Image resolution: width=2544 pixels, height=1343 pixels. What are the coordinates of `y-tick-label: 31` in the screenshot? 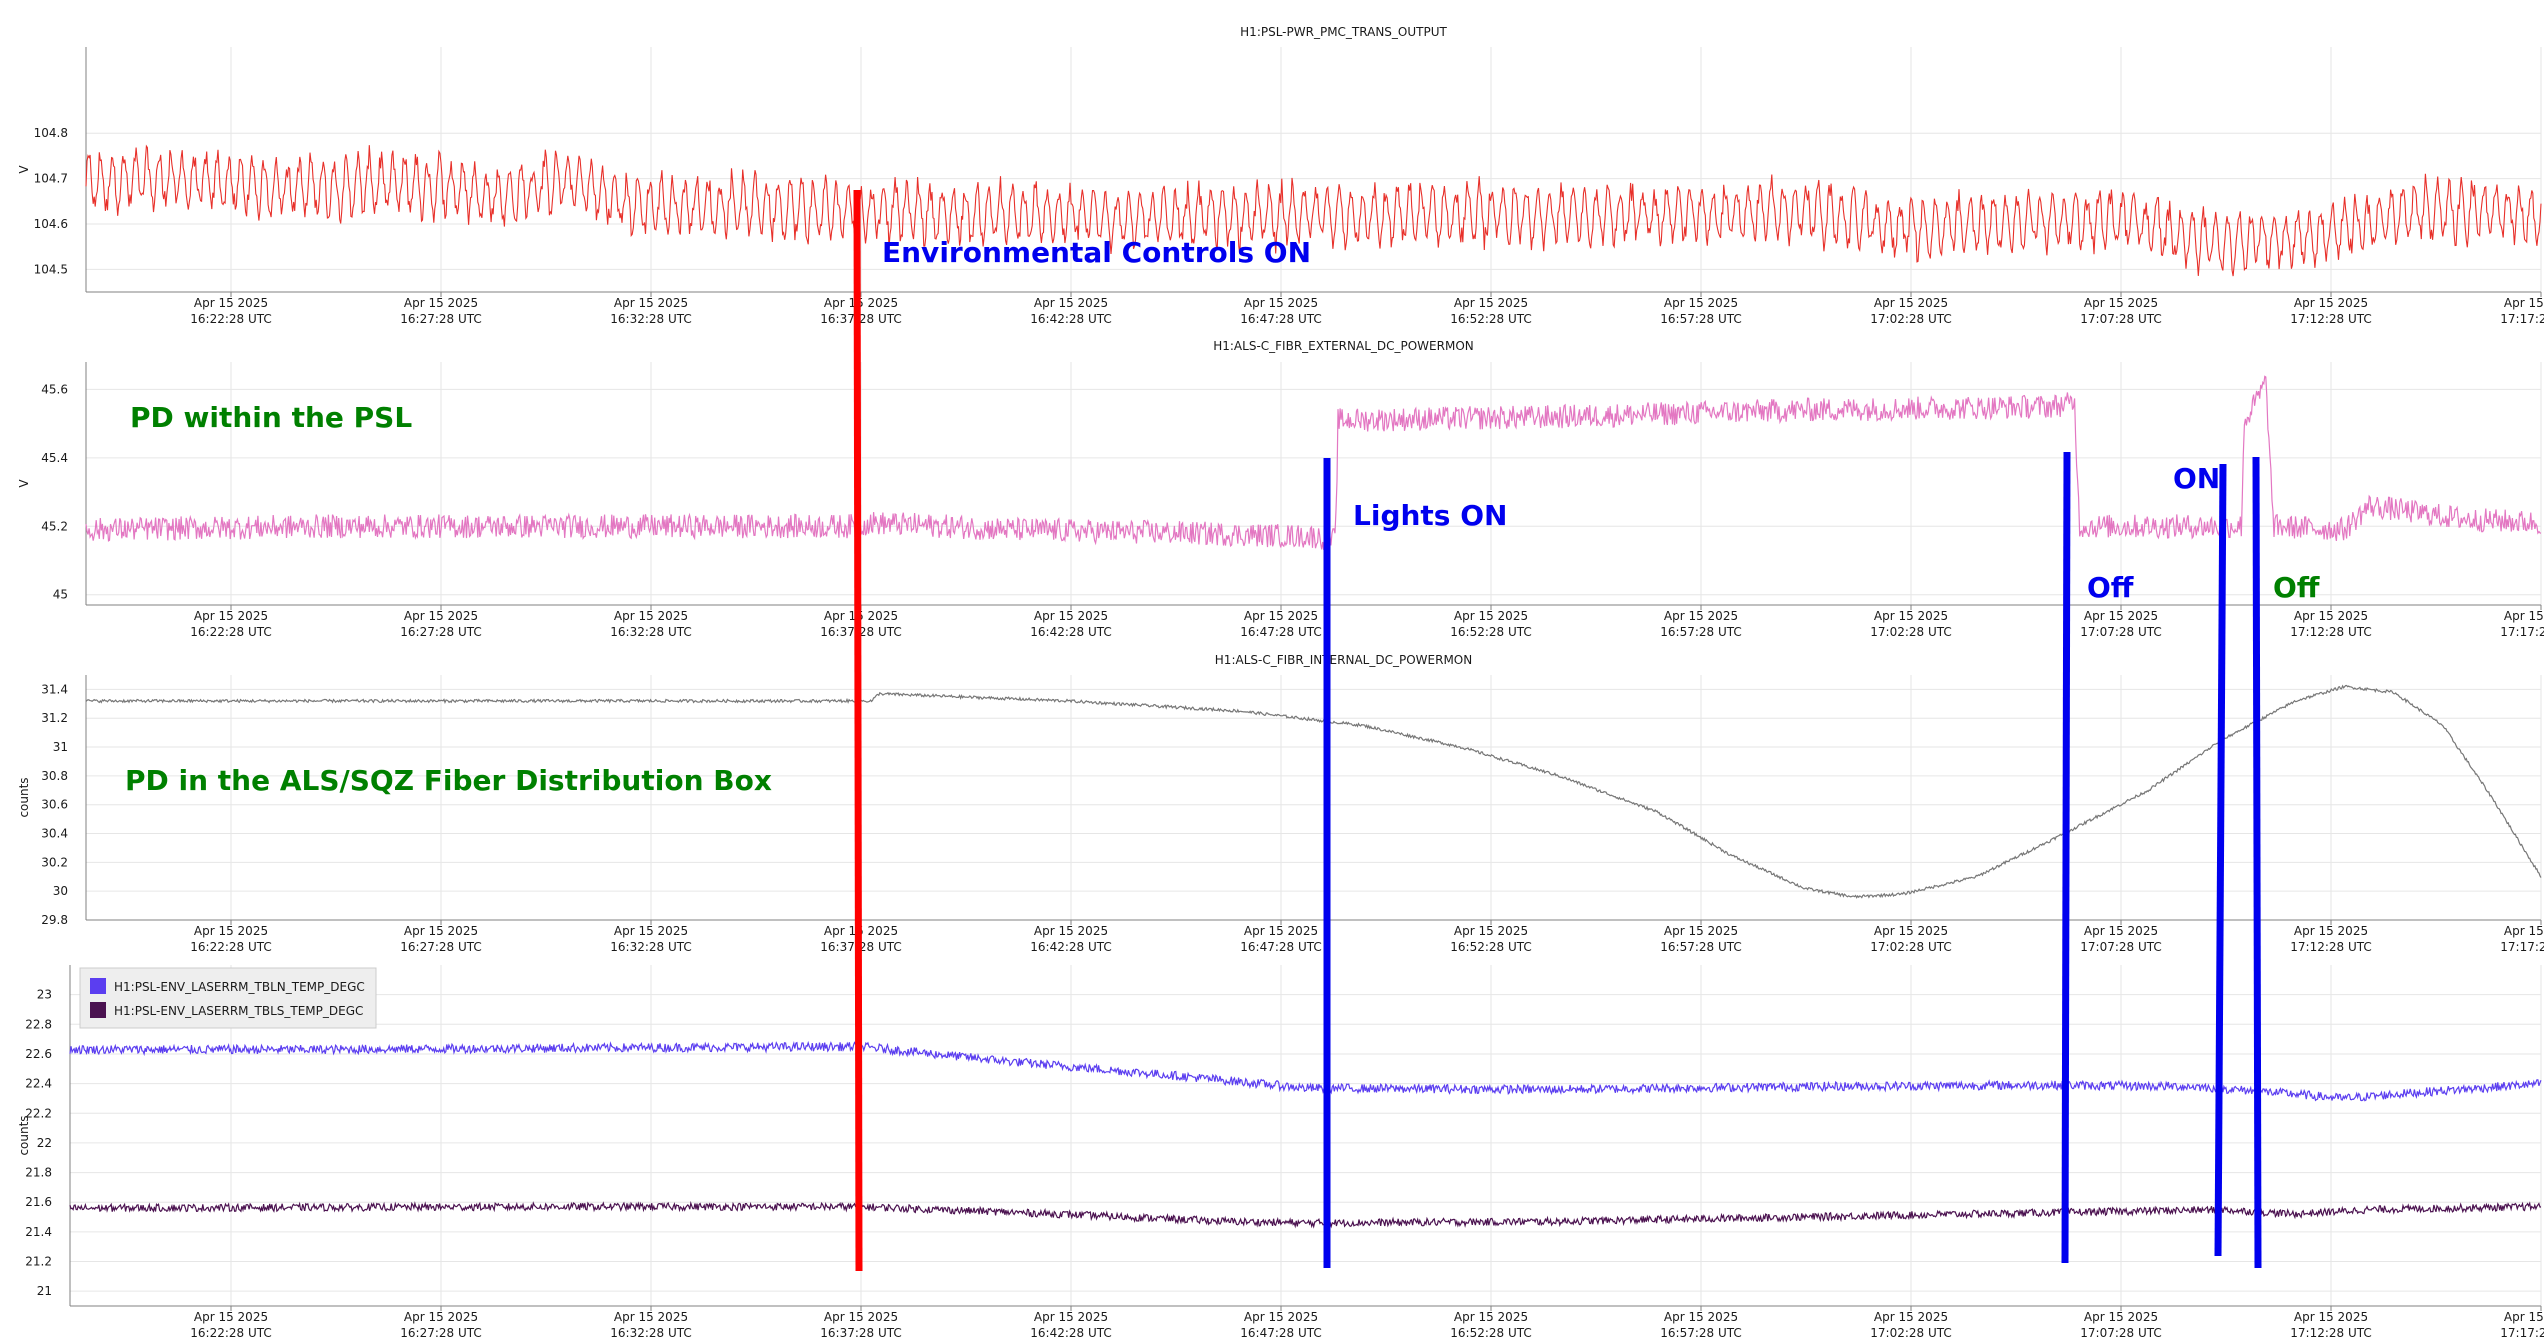 It's located at (60, 747).